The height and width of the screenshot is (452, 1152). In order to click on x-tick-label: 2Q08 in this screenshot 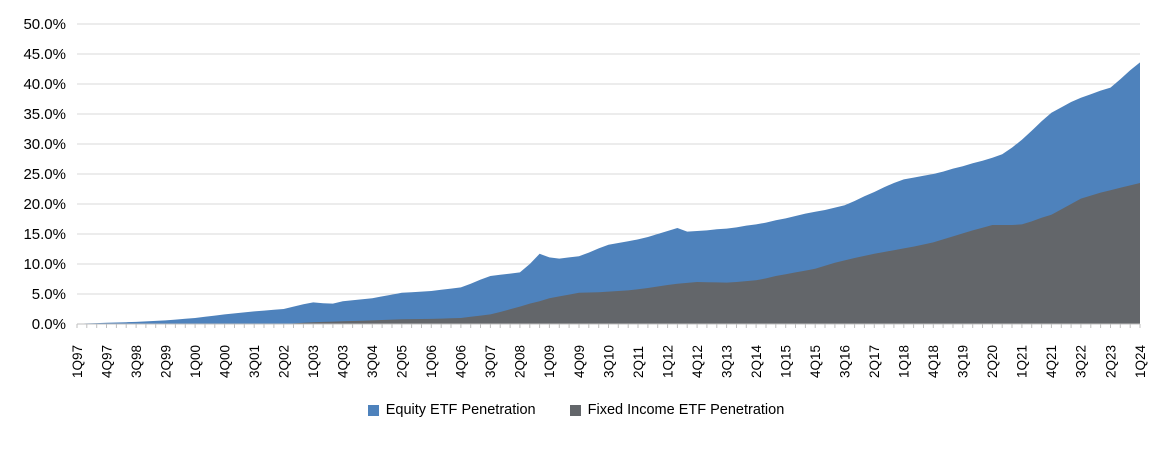, I will do `click(520, 361)`.